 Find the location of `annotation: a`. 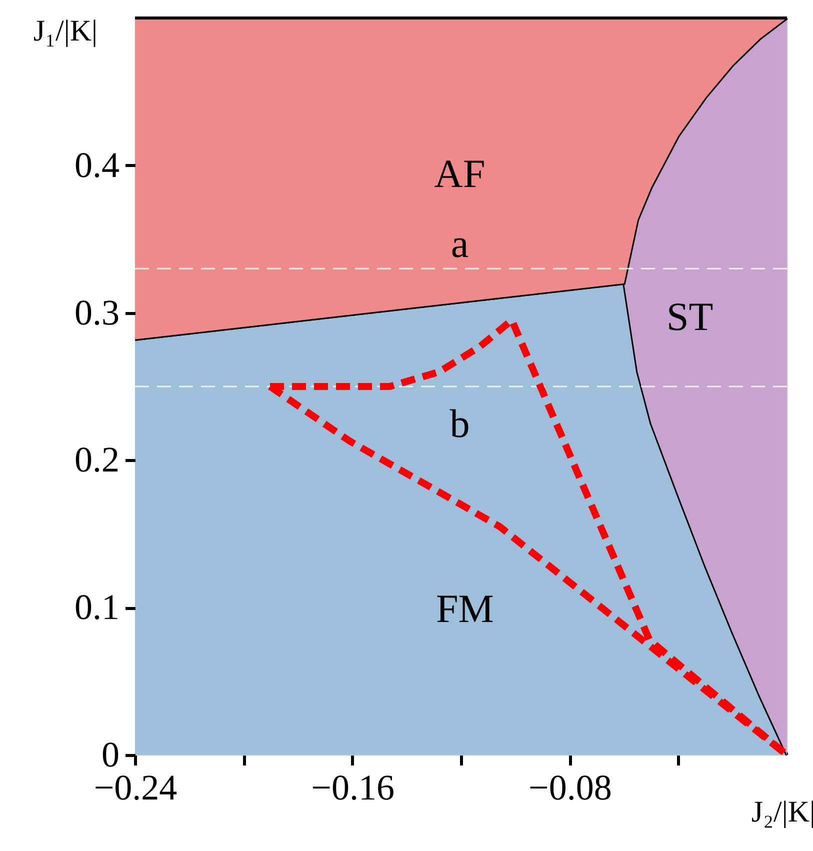

annotation: a is located at coordinates (459, 243).